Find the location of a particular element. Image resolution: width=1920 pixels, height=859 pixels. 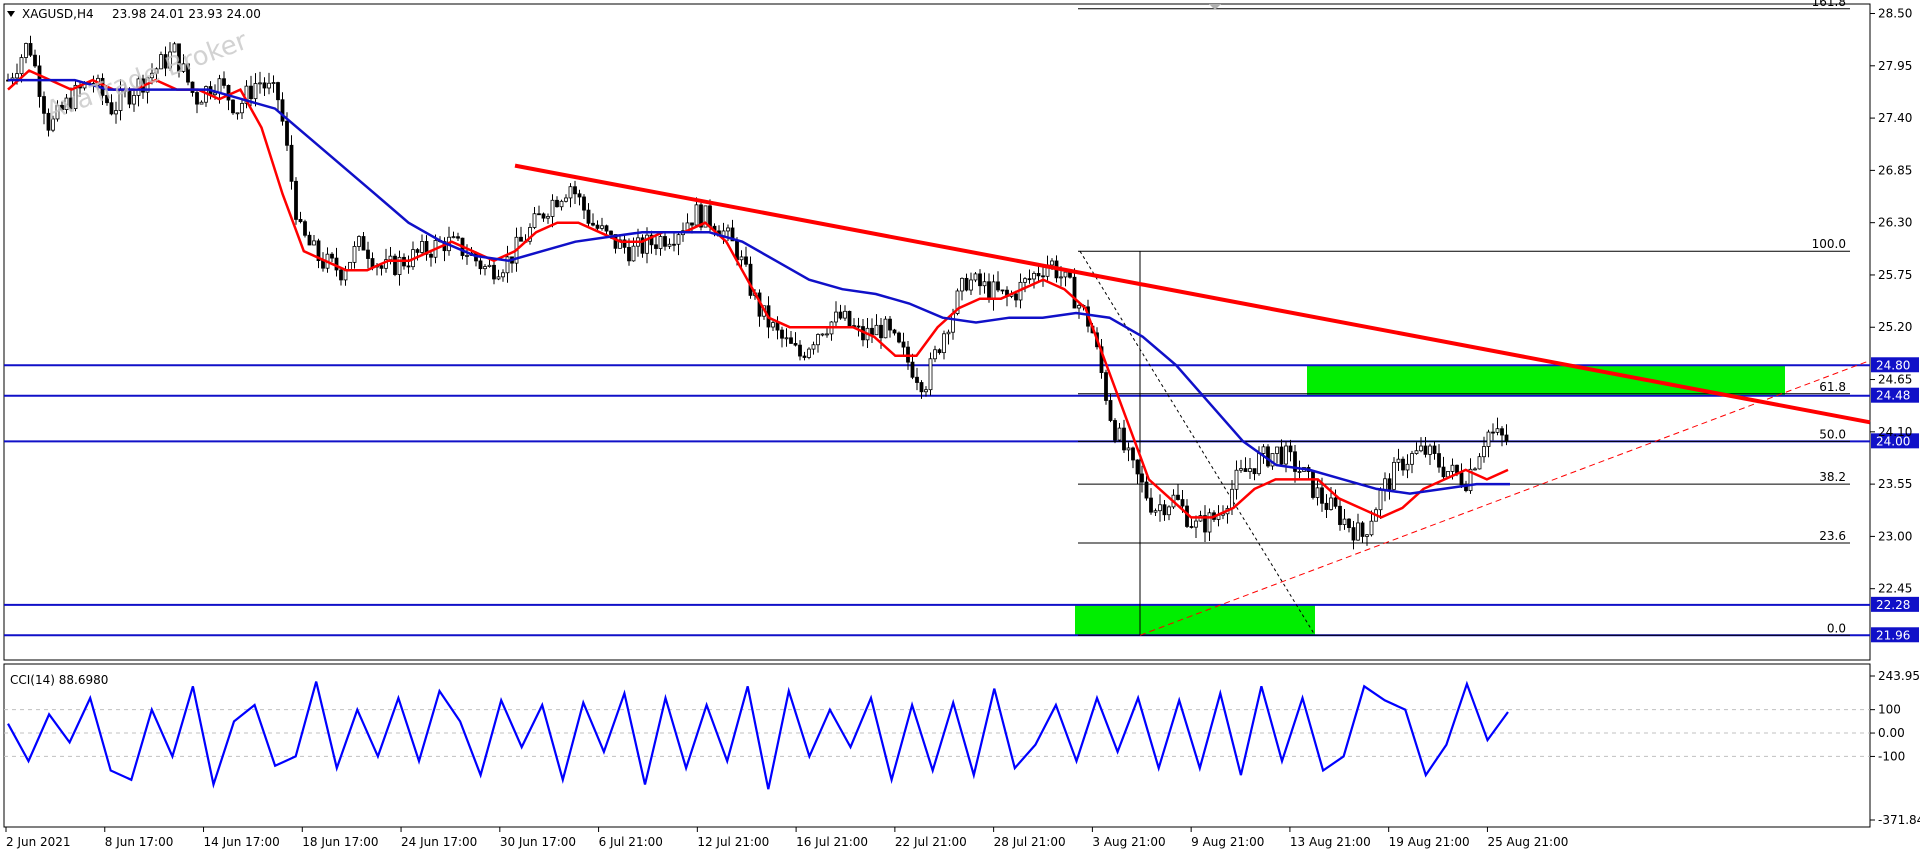

fib-ratio-label: 0.0 is located at coordinates (1836, 628).